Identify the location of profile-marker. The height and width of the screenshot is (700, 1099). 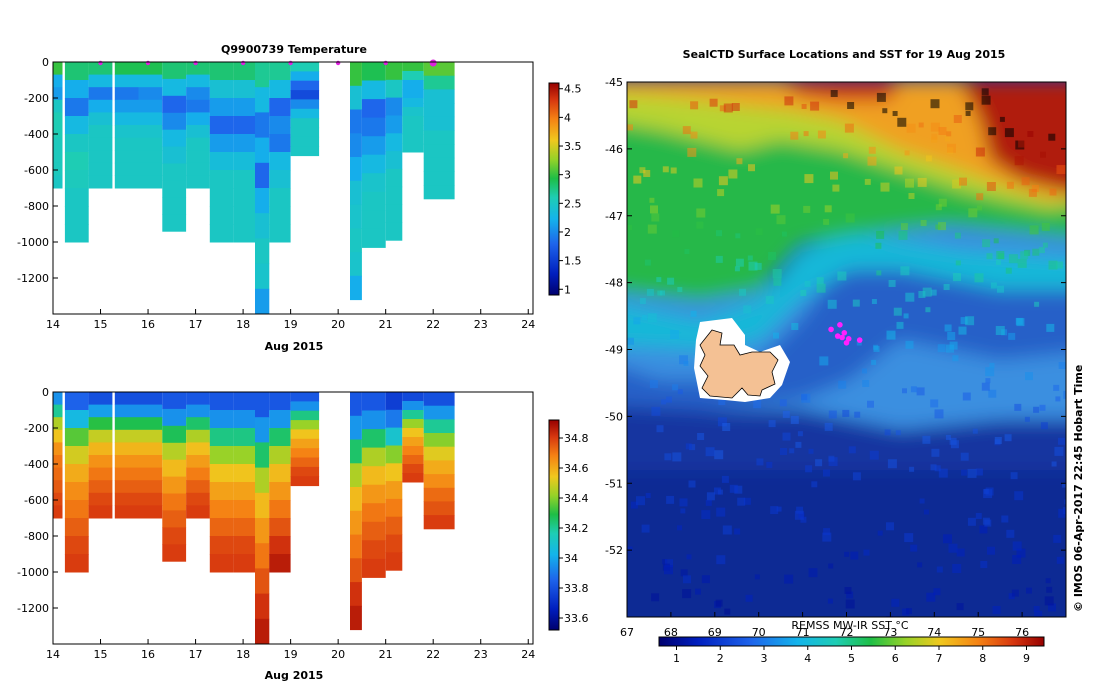
(290, 63).